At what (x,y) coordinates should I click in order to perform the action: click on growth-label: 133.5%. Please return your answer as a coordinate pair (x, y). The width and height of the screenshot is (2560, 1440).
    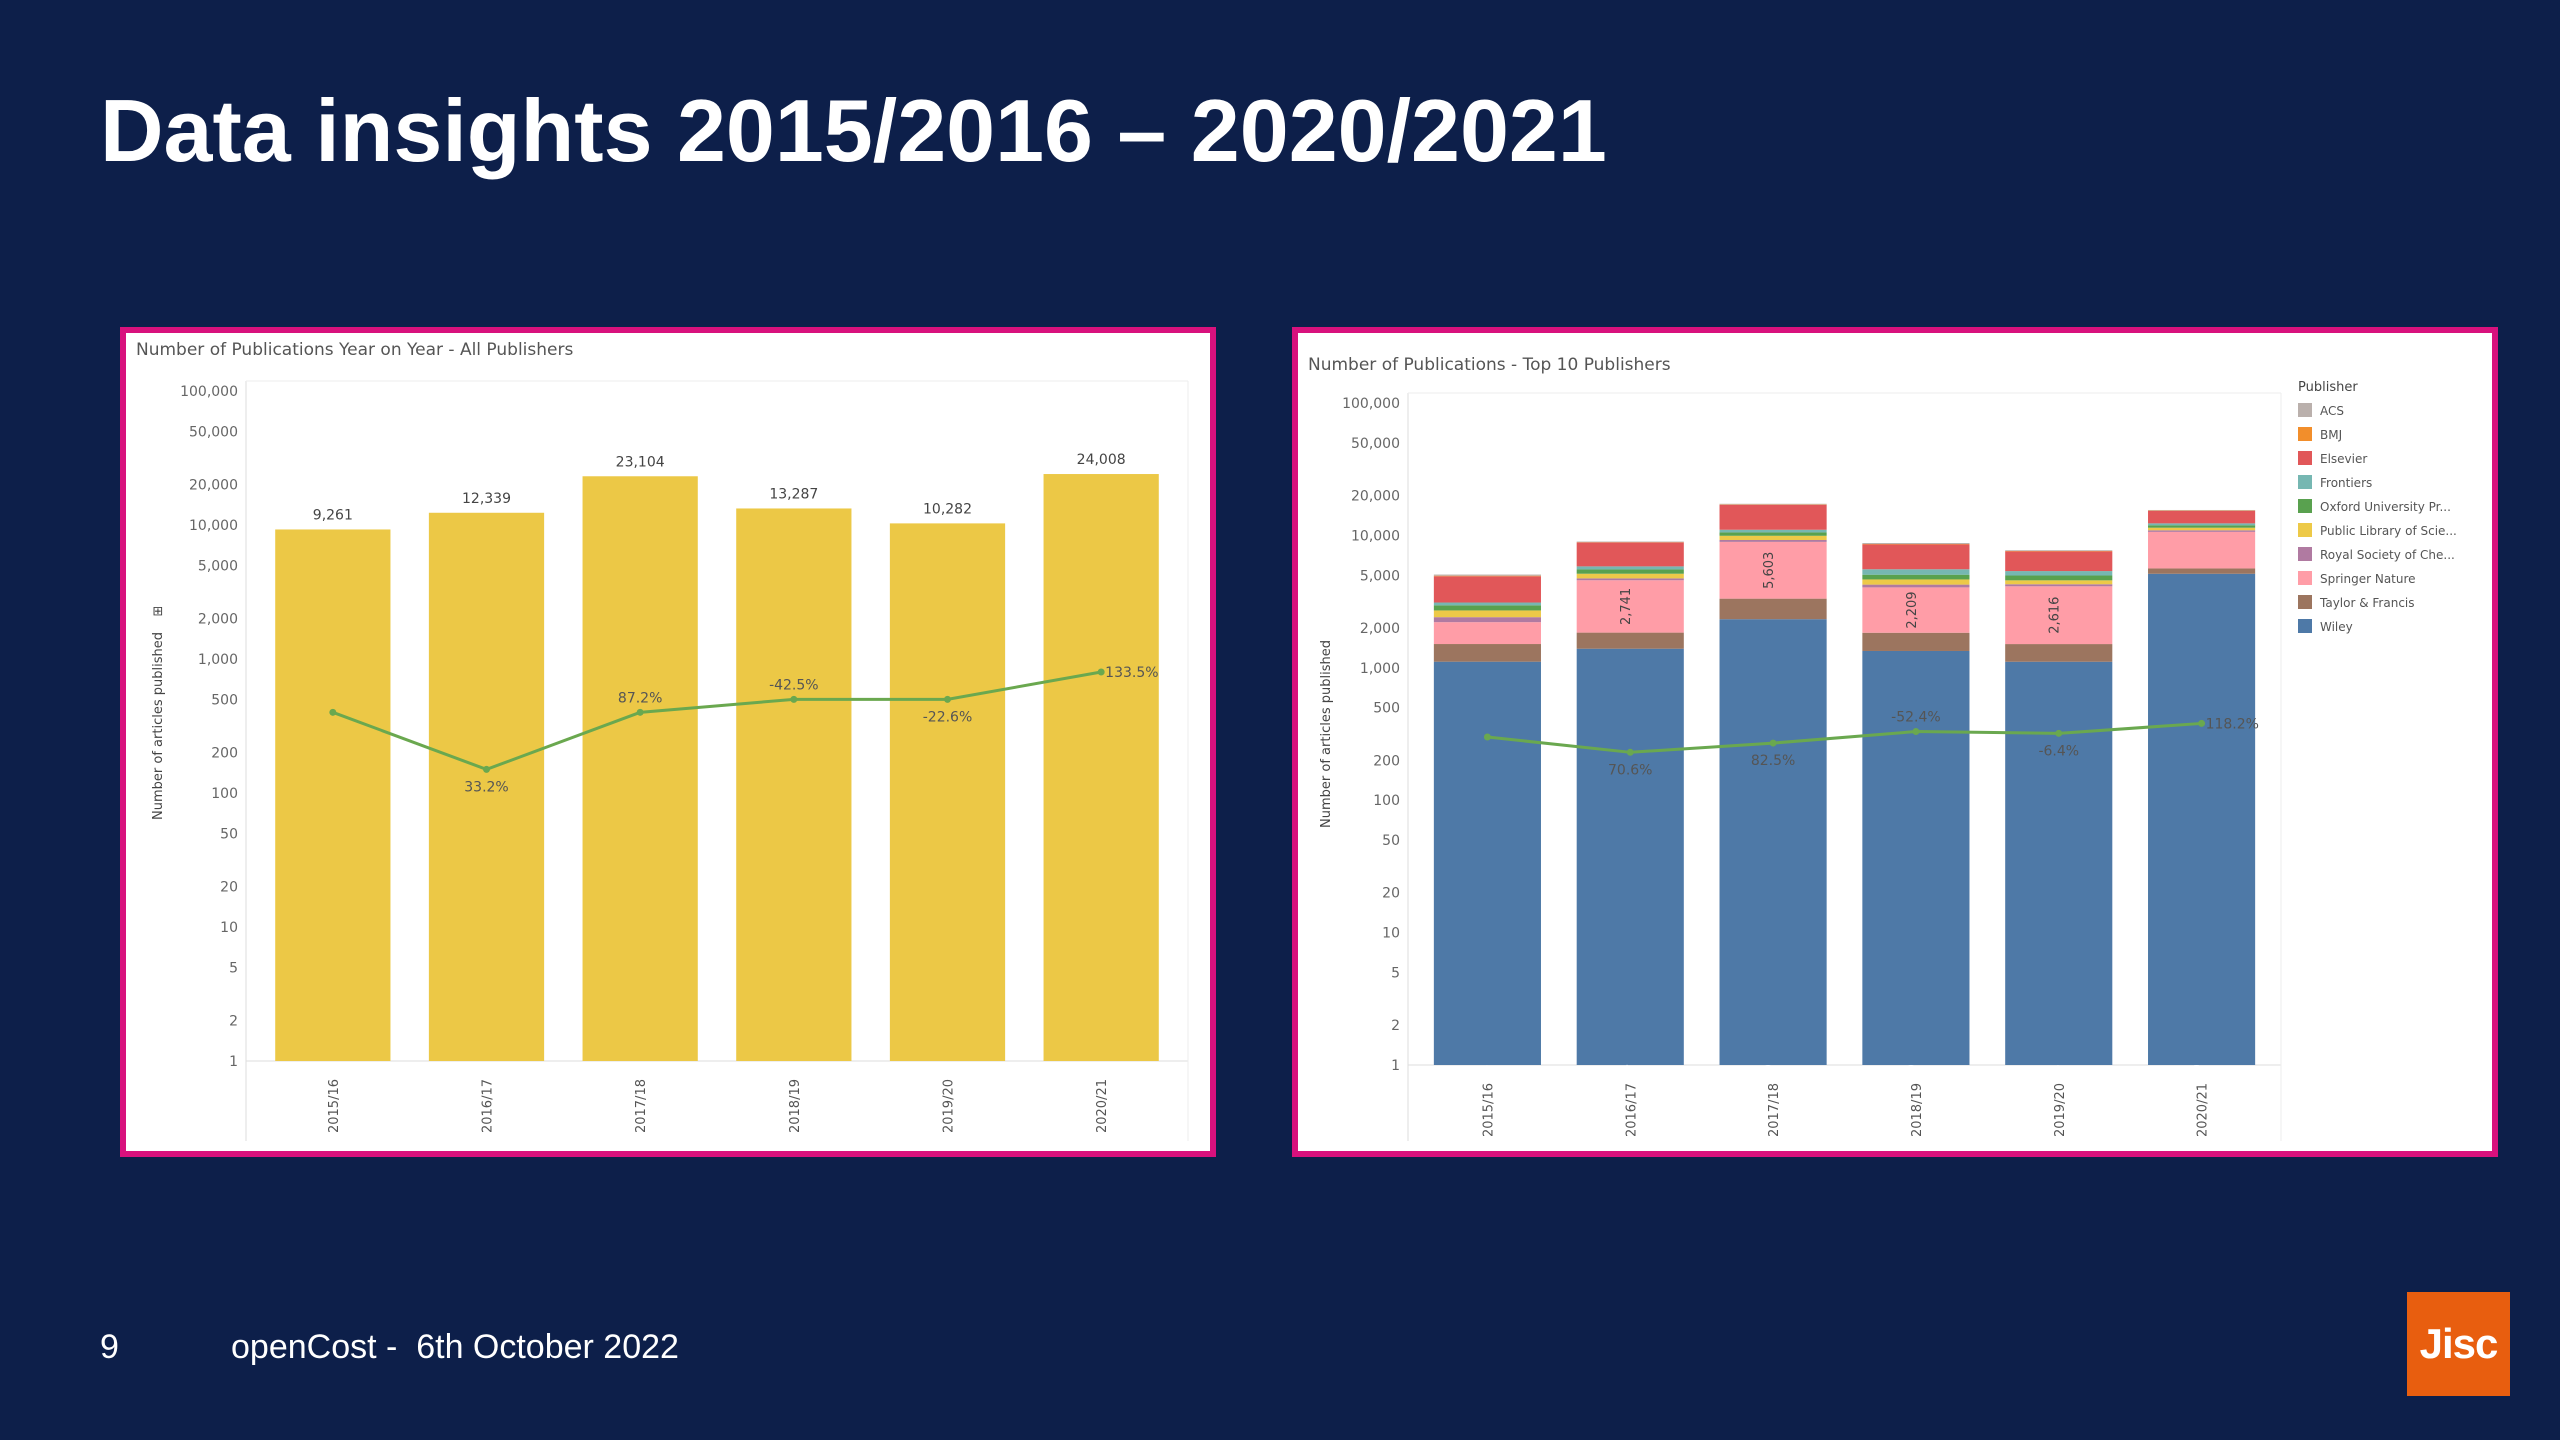
    Looking at the image, I should click on (1131, 673).